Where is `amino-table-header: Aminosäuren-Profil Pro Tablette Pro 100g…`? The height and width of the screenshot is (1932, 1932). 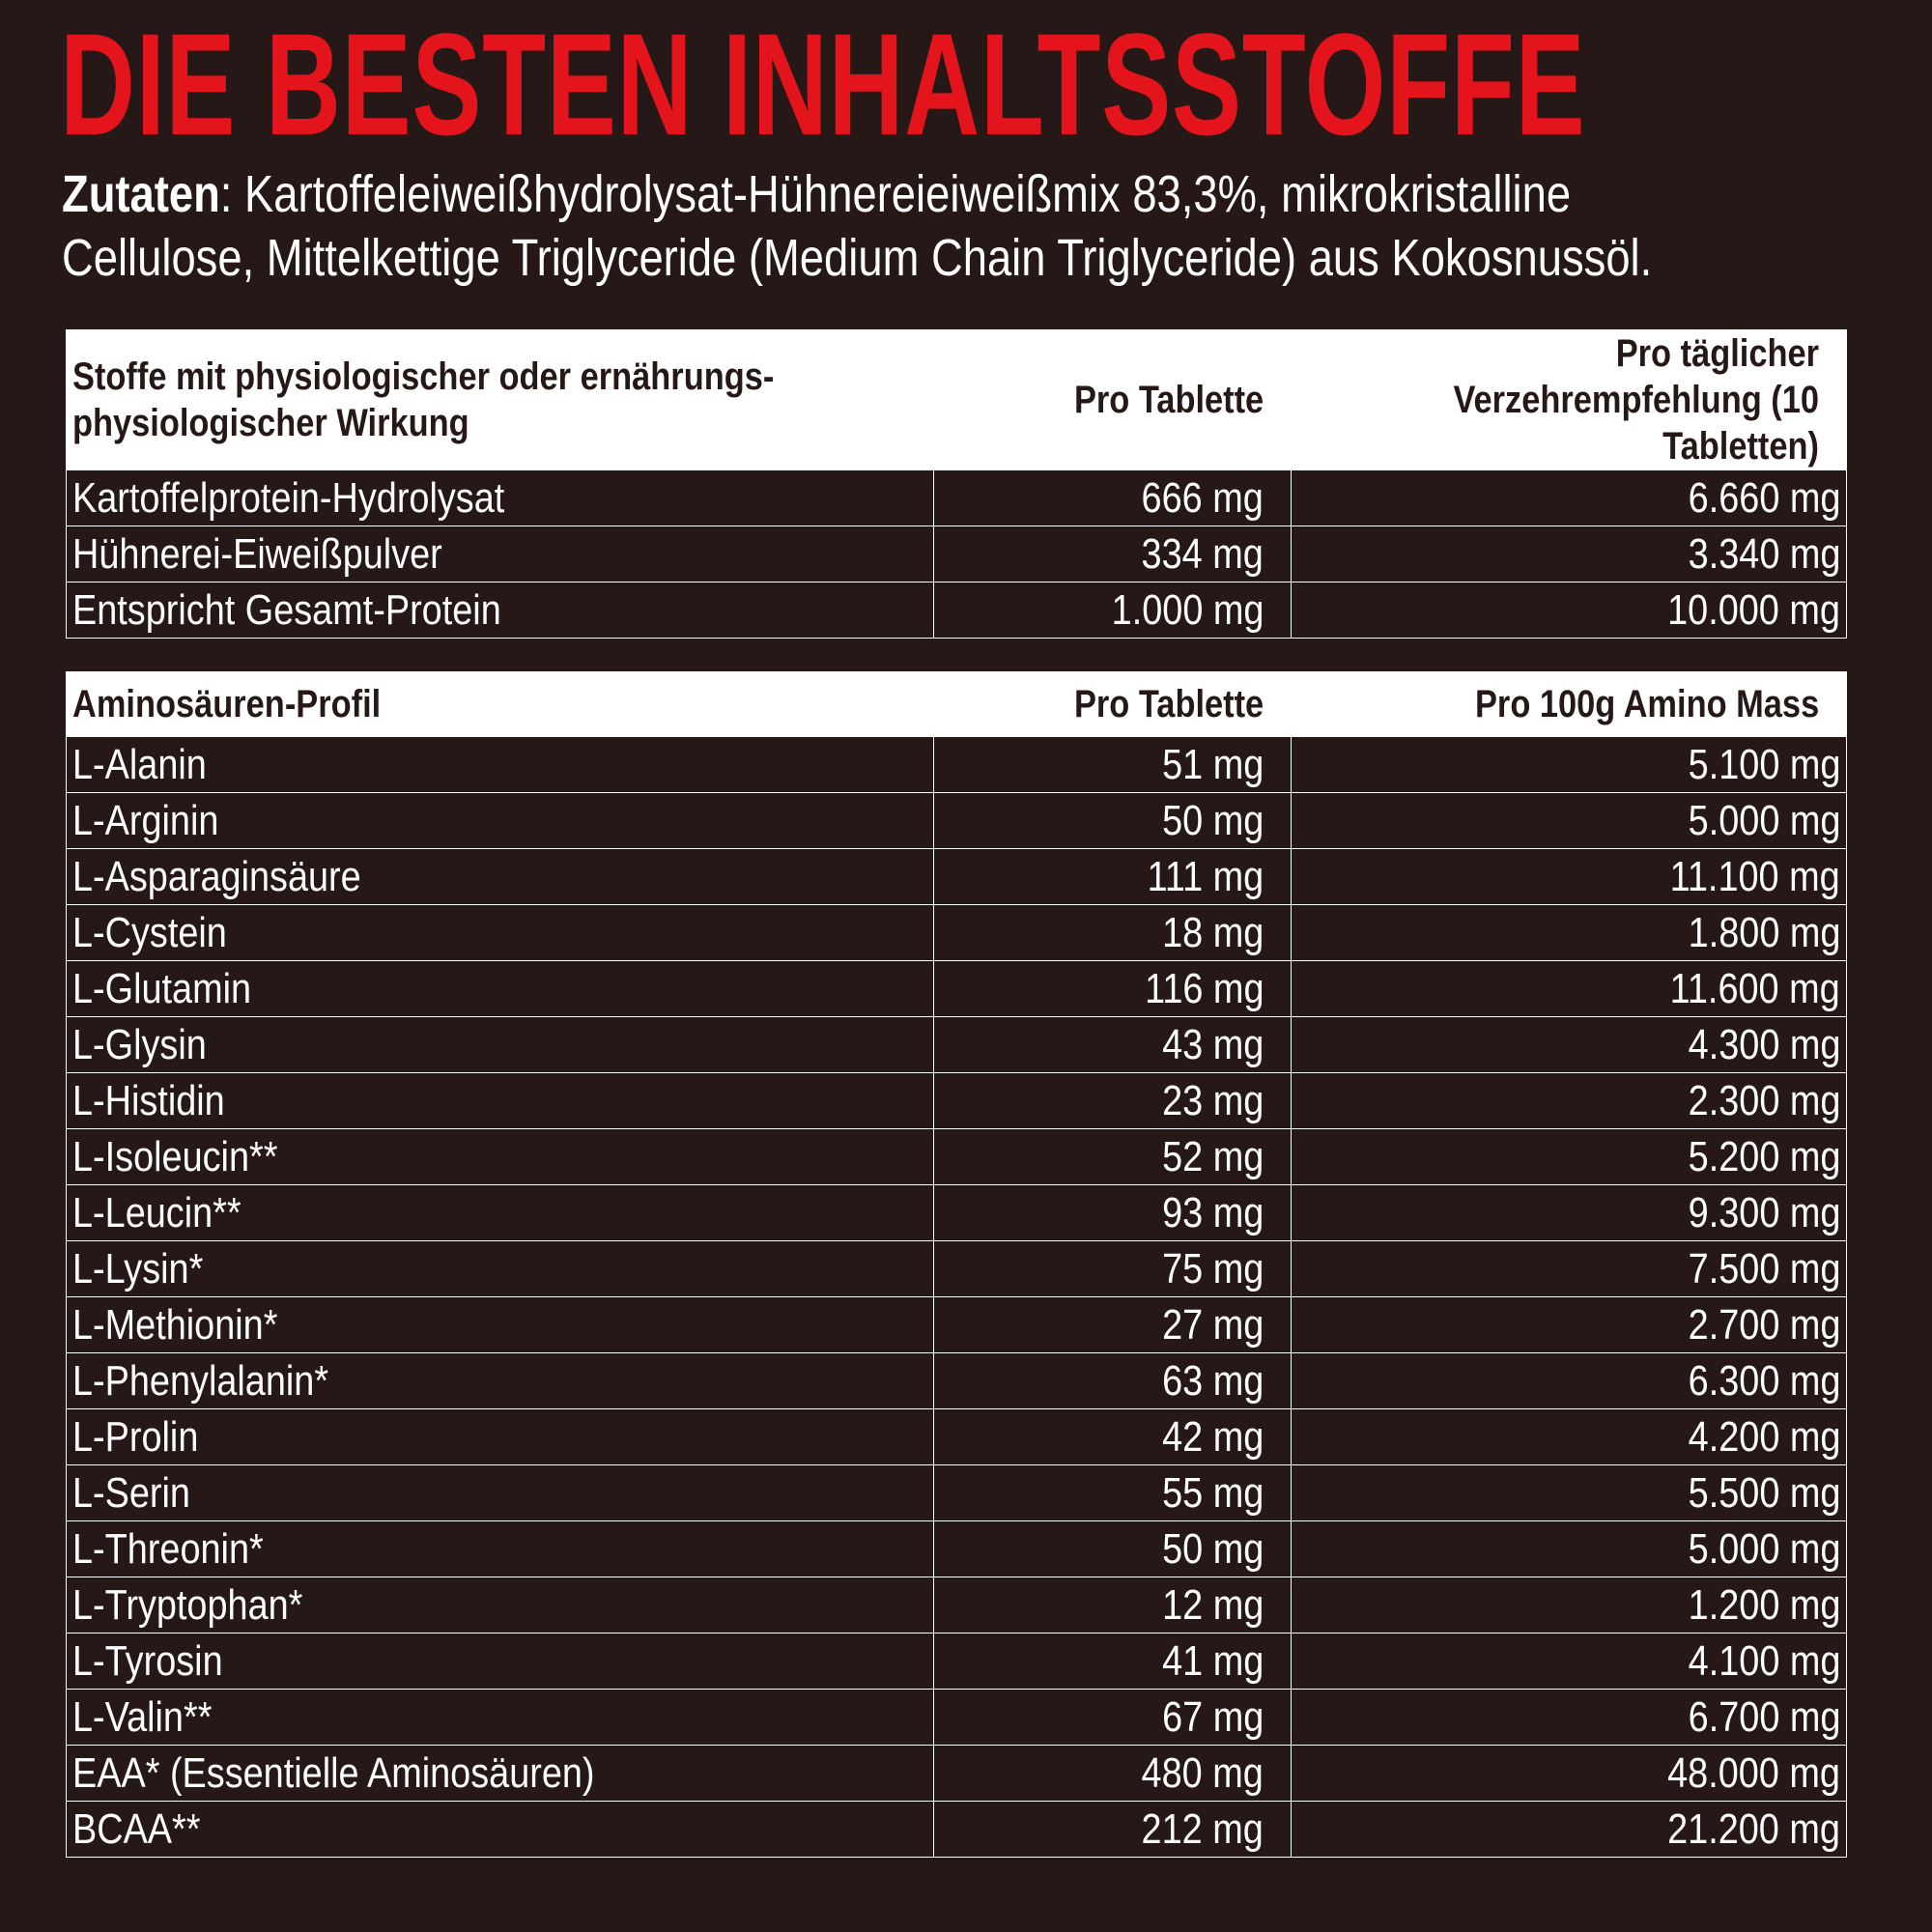
amino-table-header: Aminosäuren-Profil Pro Tablette Pro 100g… is located at coordinates (956, 704).